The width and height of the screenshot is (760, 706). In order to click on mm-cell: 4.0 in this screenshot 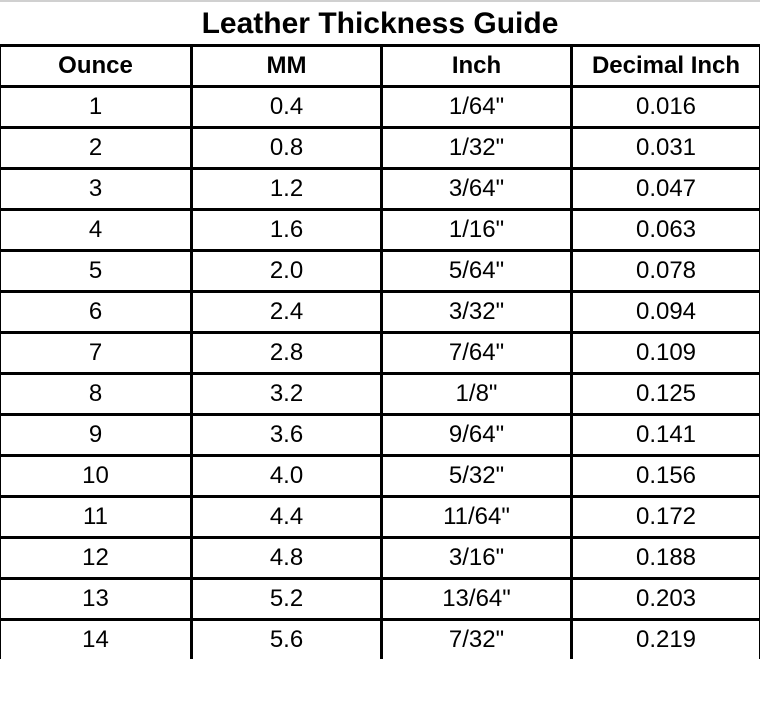, I will do `click(286, 476)`.